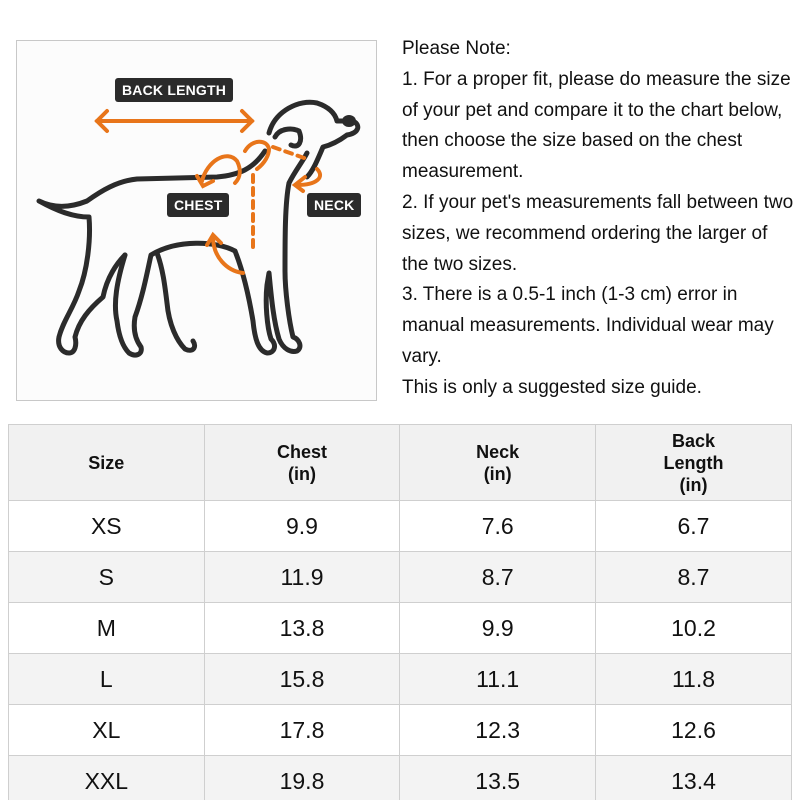  What do you see at coordinates (301, 451) in the screenshot?
I see `header-text: Chest` at bounding box center [301, 451].